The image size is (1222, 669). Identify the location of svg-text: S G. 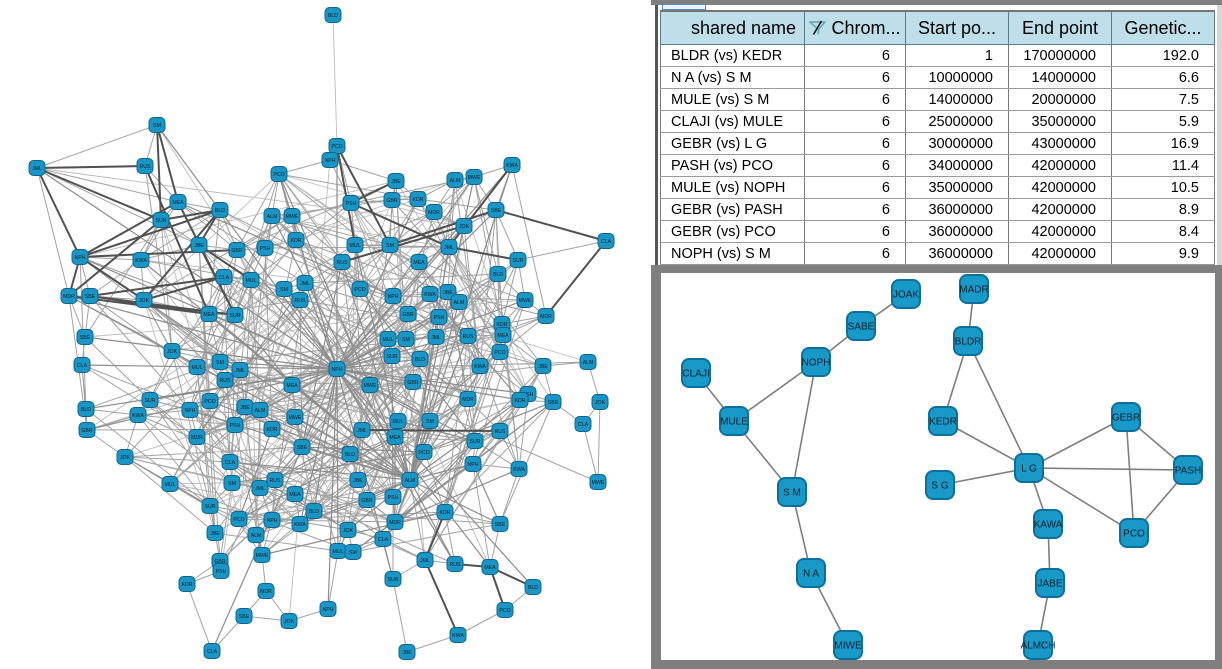
(939, 486).